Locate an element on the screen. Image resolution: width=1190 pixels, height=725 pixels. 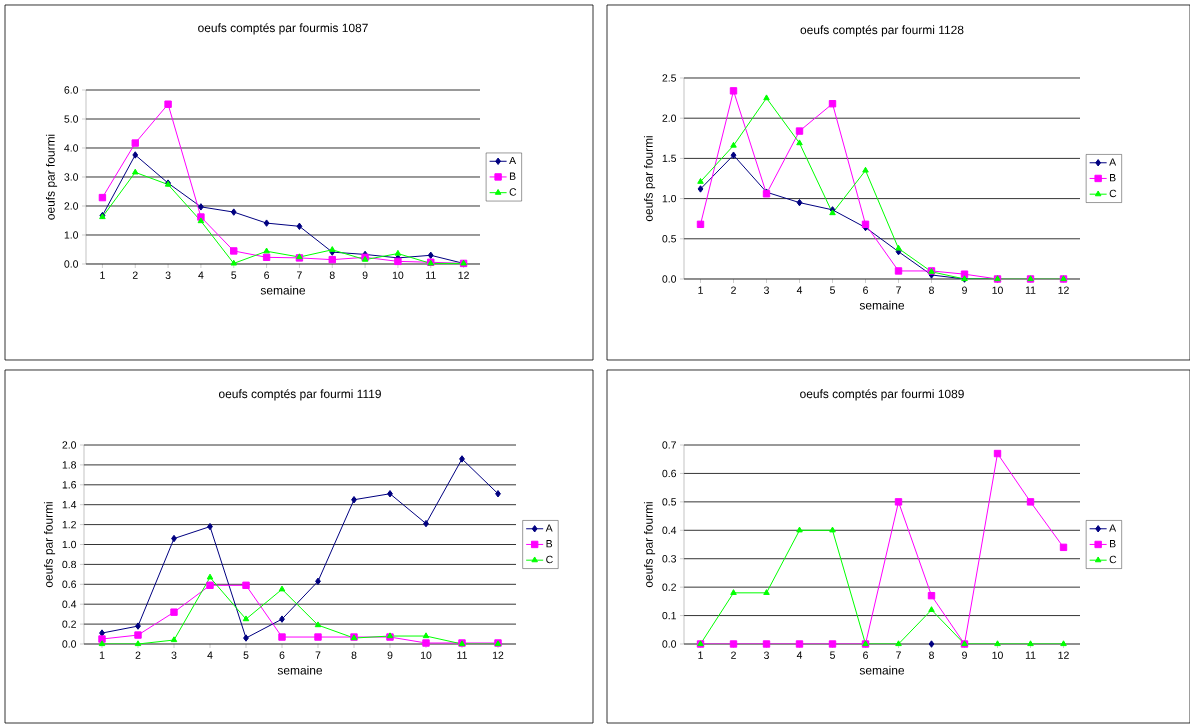
y-tick-label: 2.5 is located at coordinates (669, 78).